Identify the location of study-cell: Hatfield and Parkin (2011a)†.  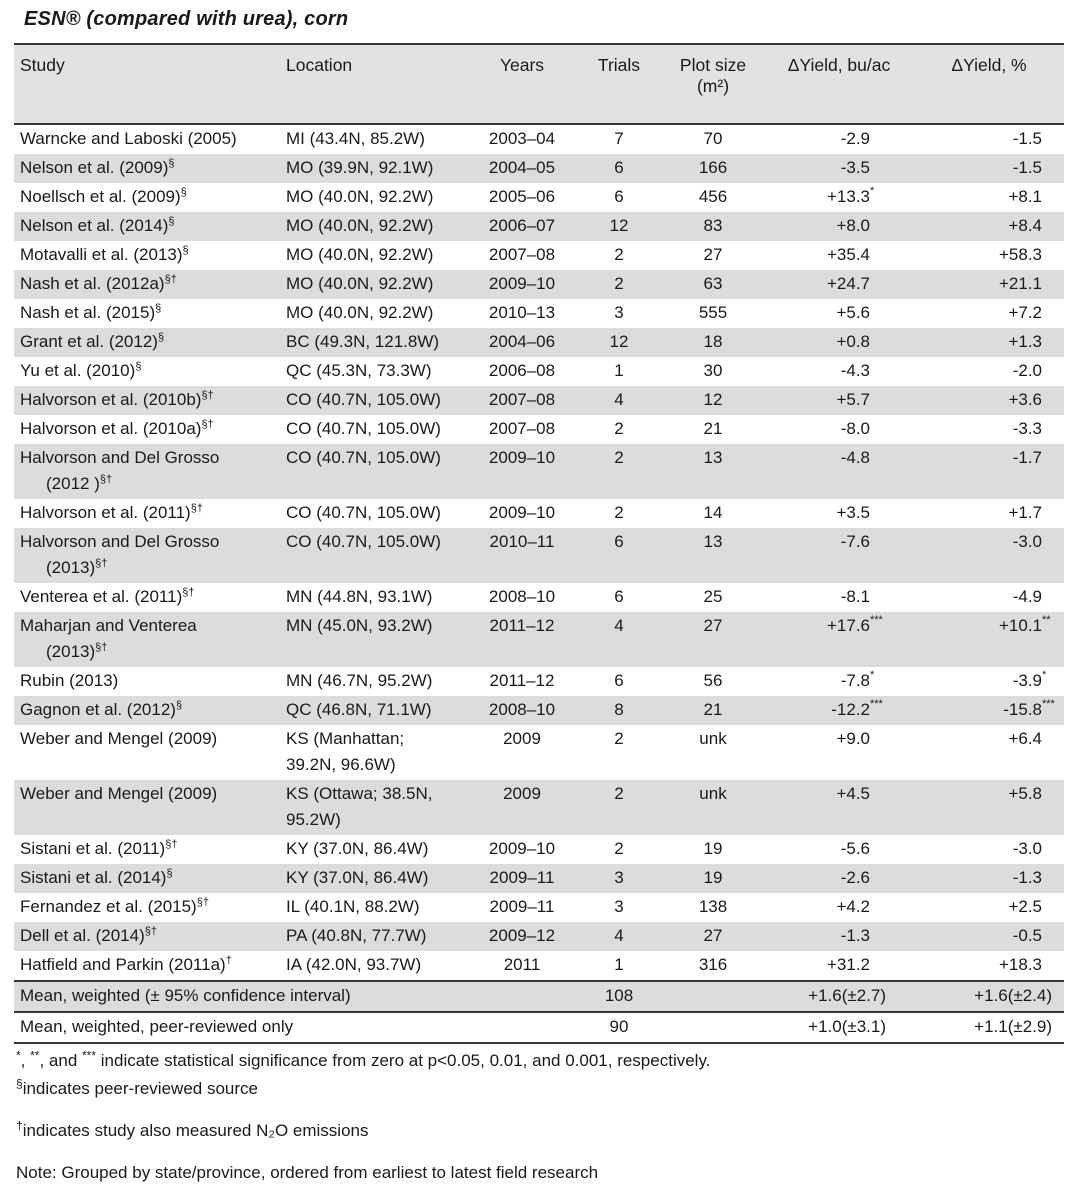
(126, 964).